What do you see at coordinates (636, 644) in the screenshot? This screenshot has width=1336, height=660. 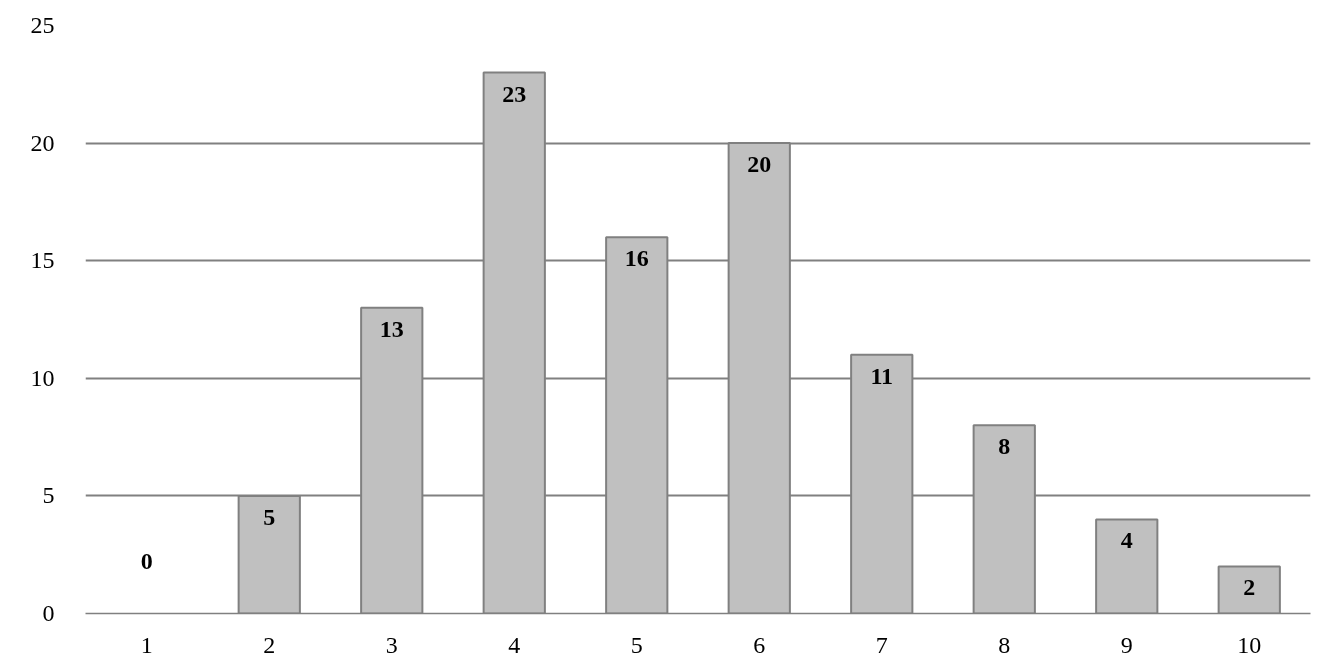 I see `x-tick-label: 5` at bounding box center [636, 644].